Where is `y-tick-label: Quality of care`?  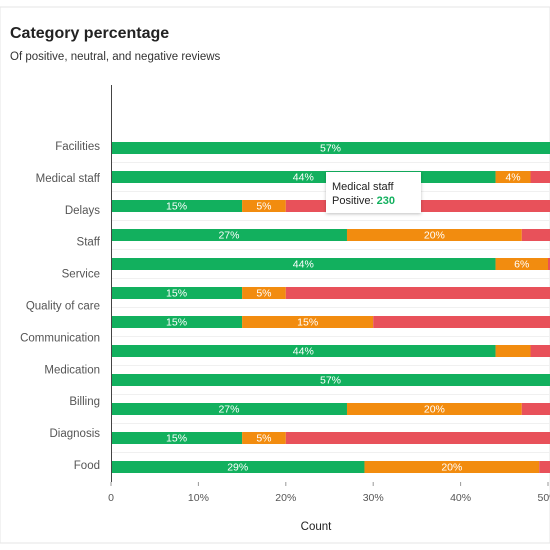
y-tick-label: Quality of care is located at coordinates (63, 307).